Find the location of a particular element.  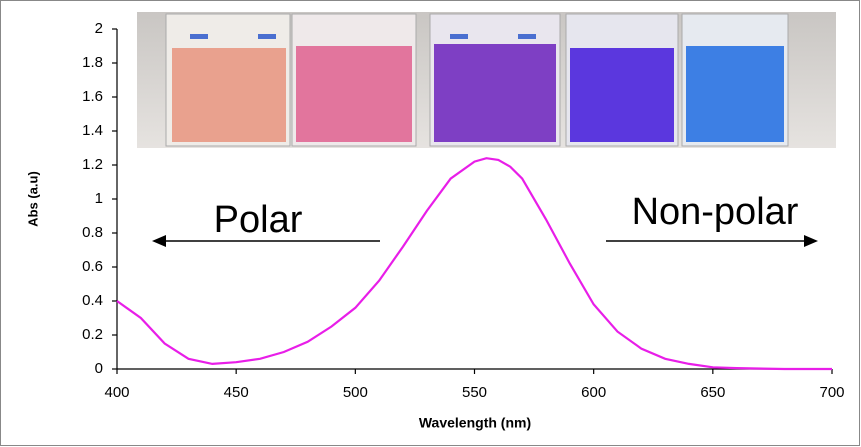

y-tick-label: 0.4 is located at coordinates (92, 300).